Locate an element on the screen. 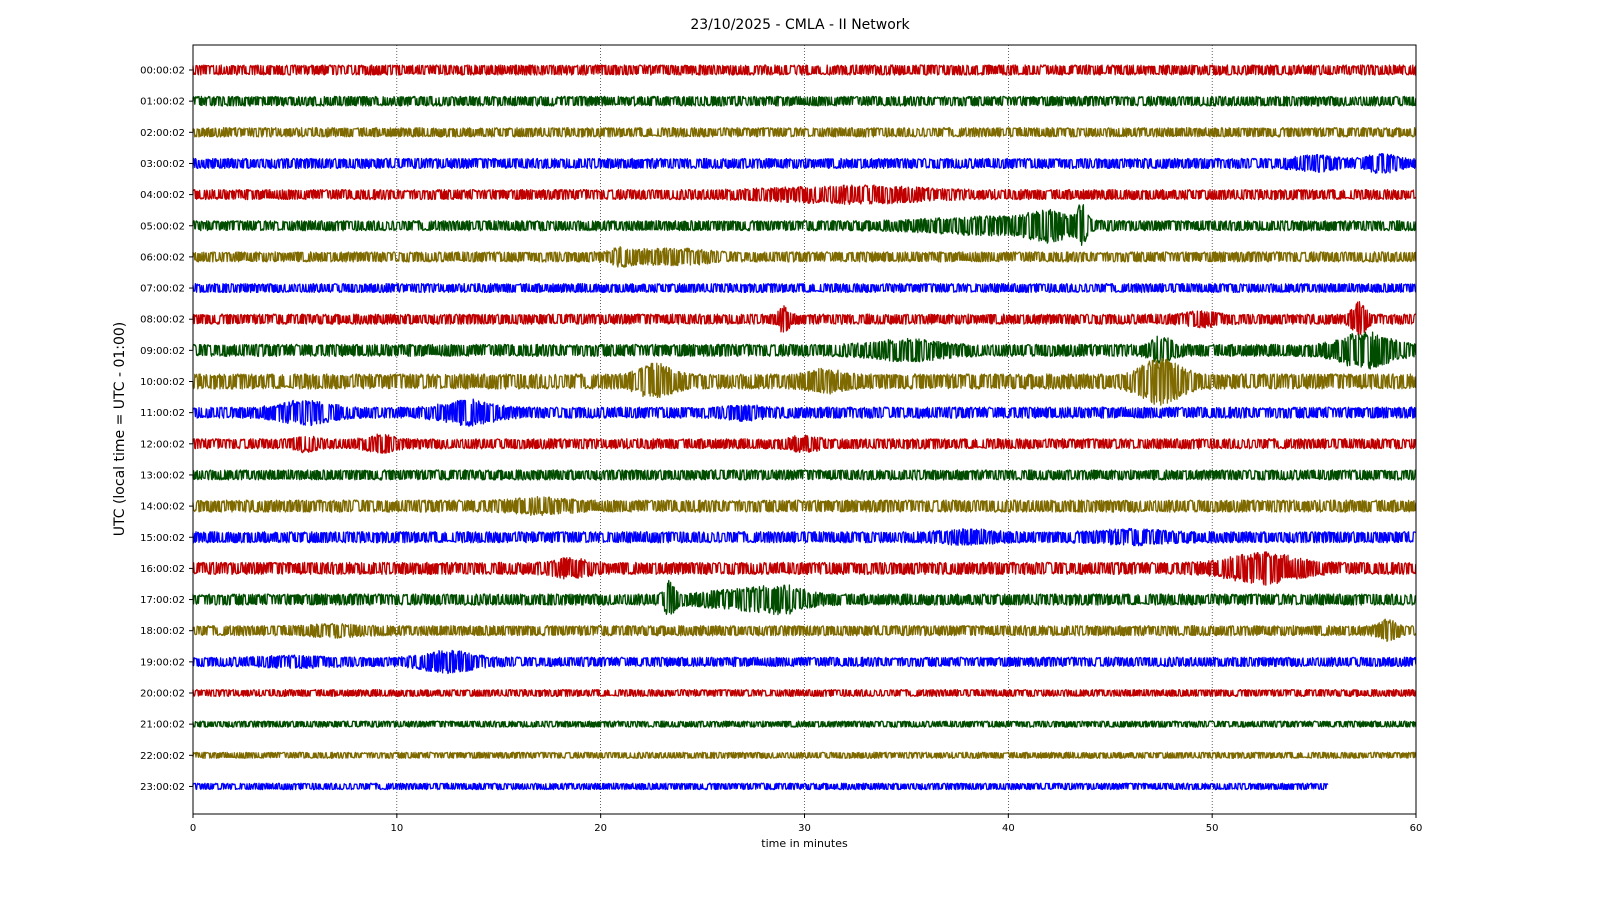  y-tick-label: 14:00:02 is located at coordinates (162, 507).